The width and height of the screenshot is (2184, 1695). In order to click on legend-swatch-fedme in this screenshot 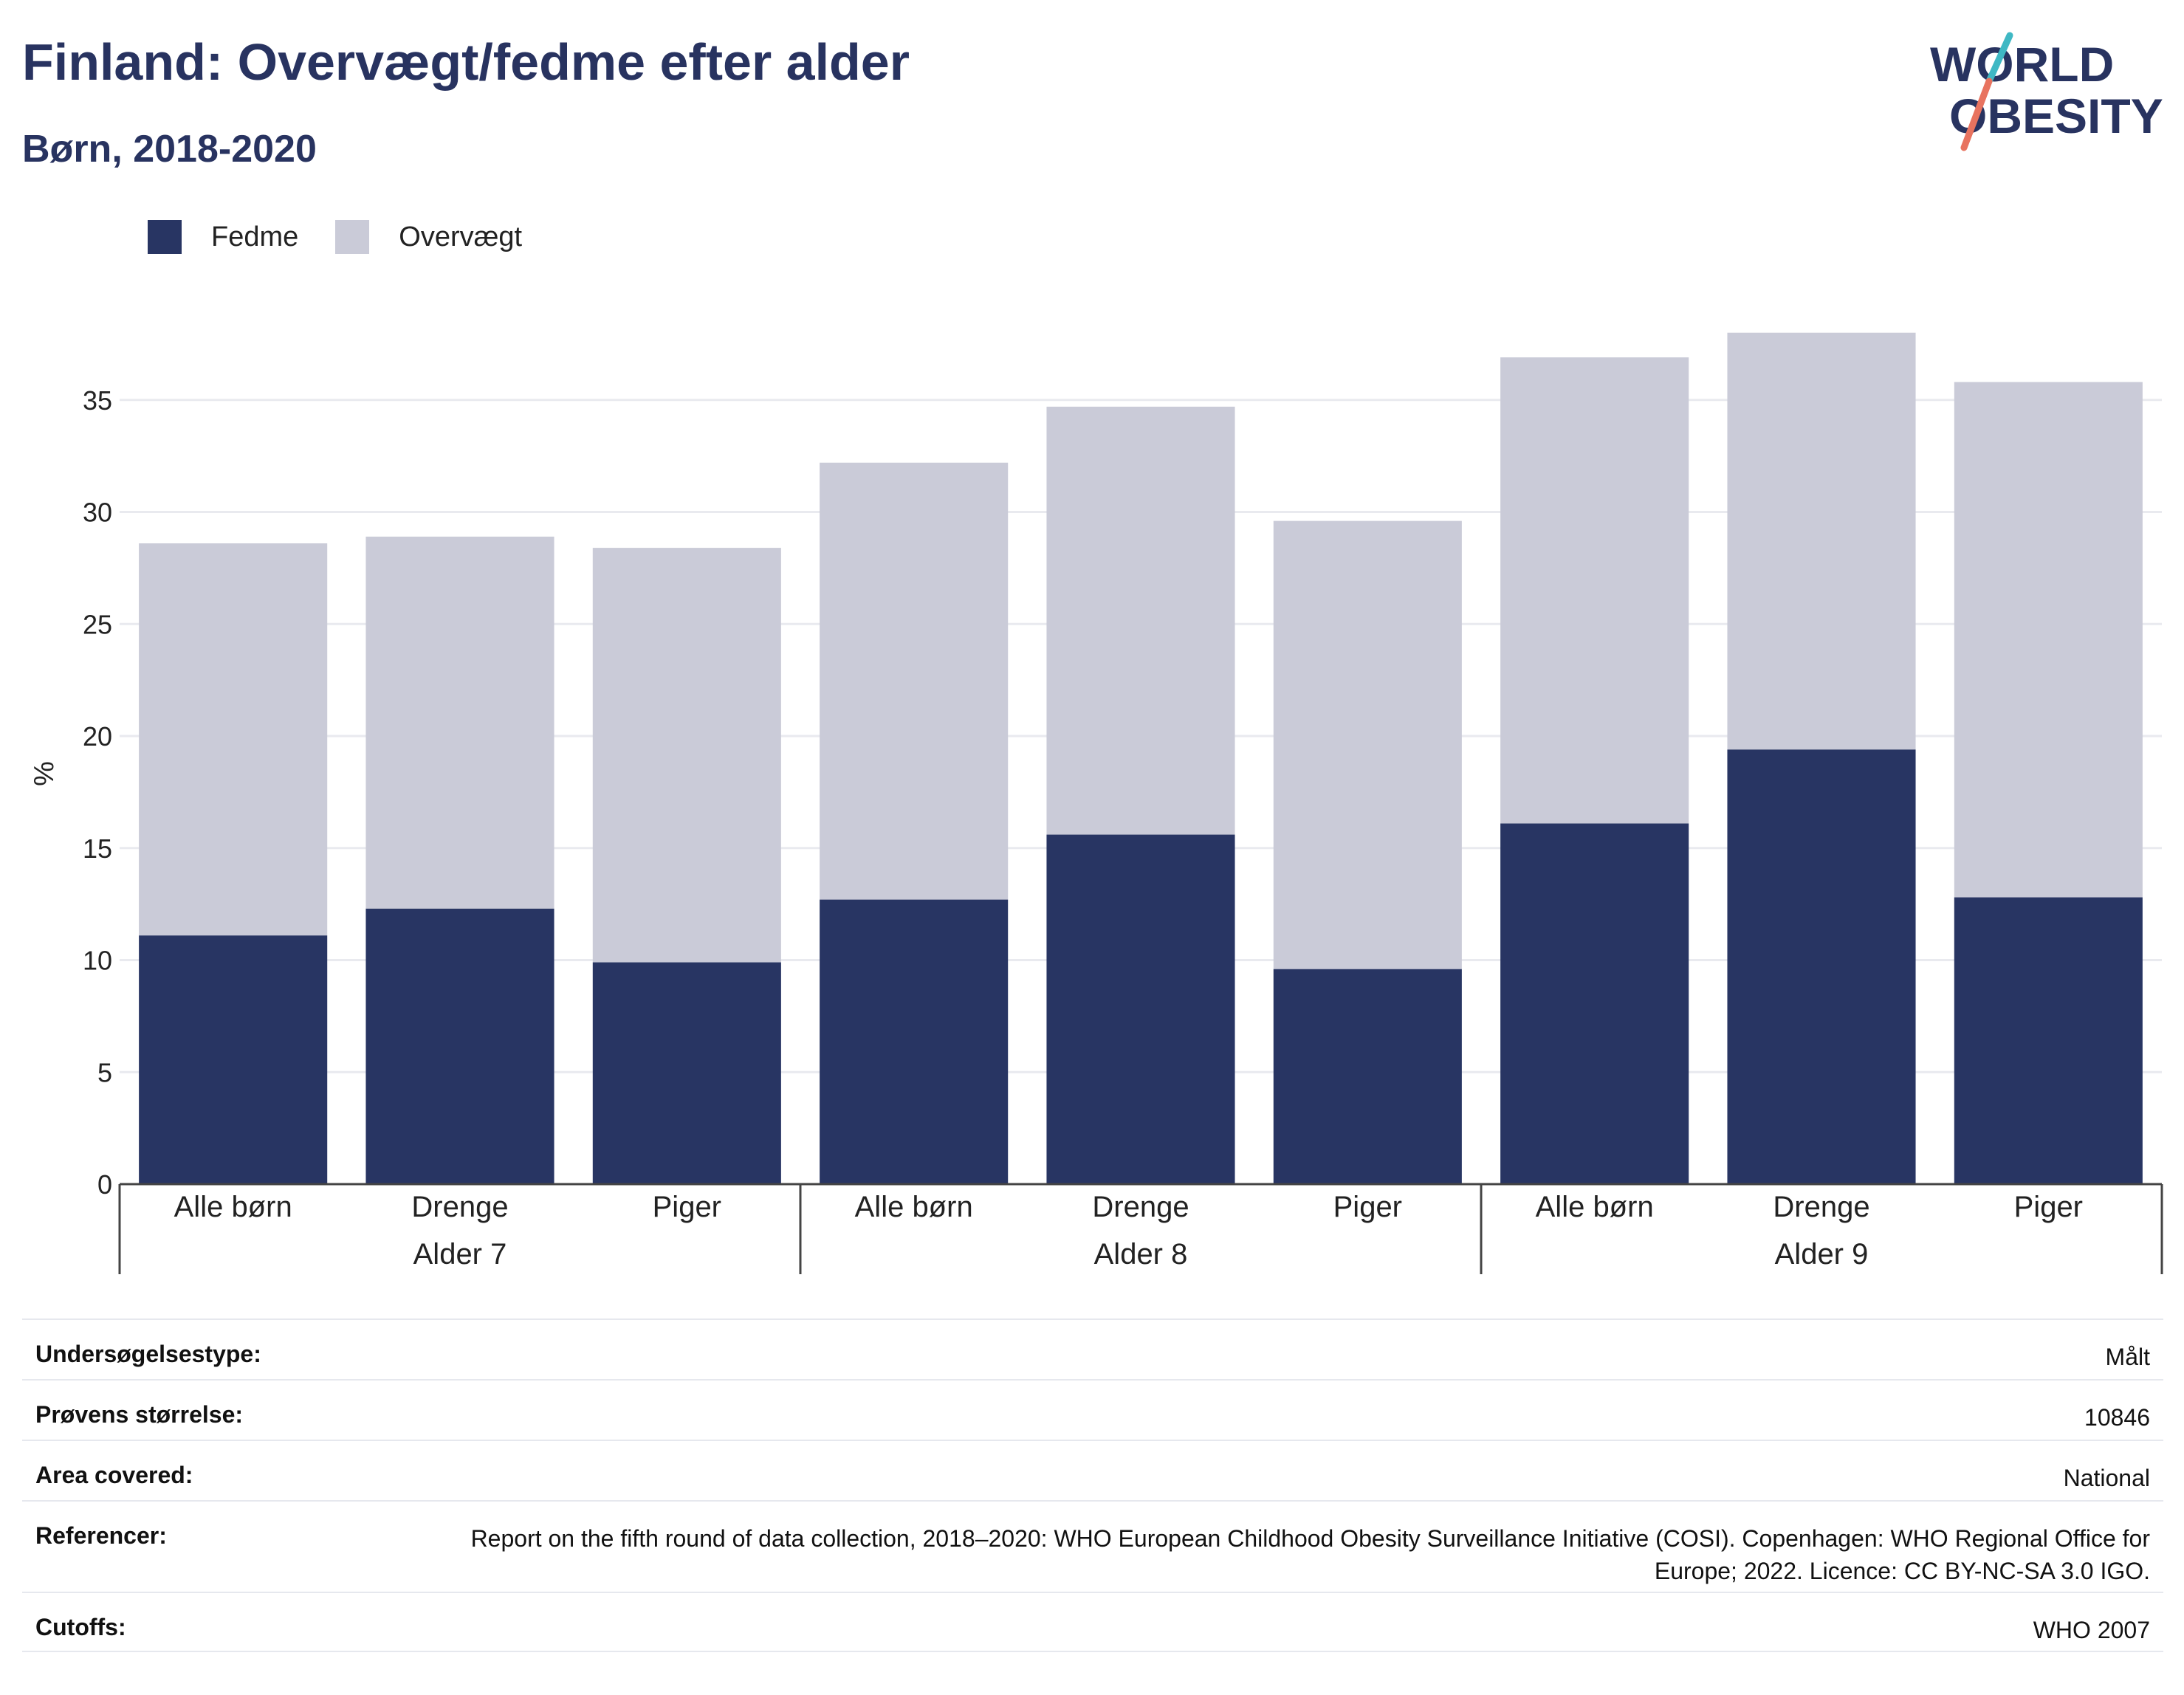, I will do `click(165, 237)`.